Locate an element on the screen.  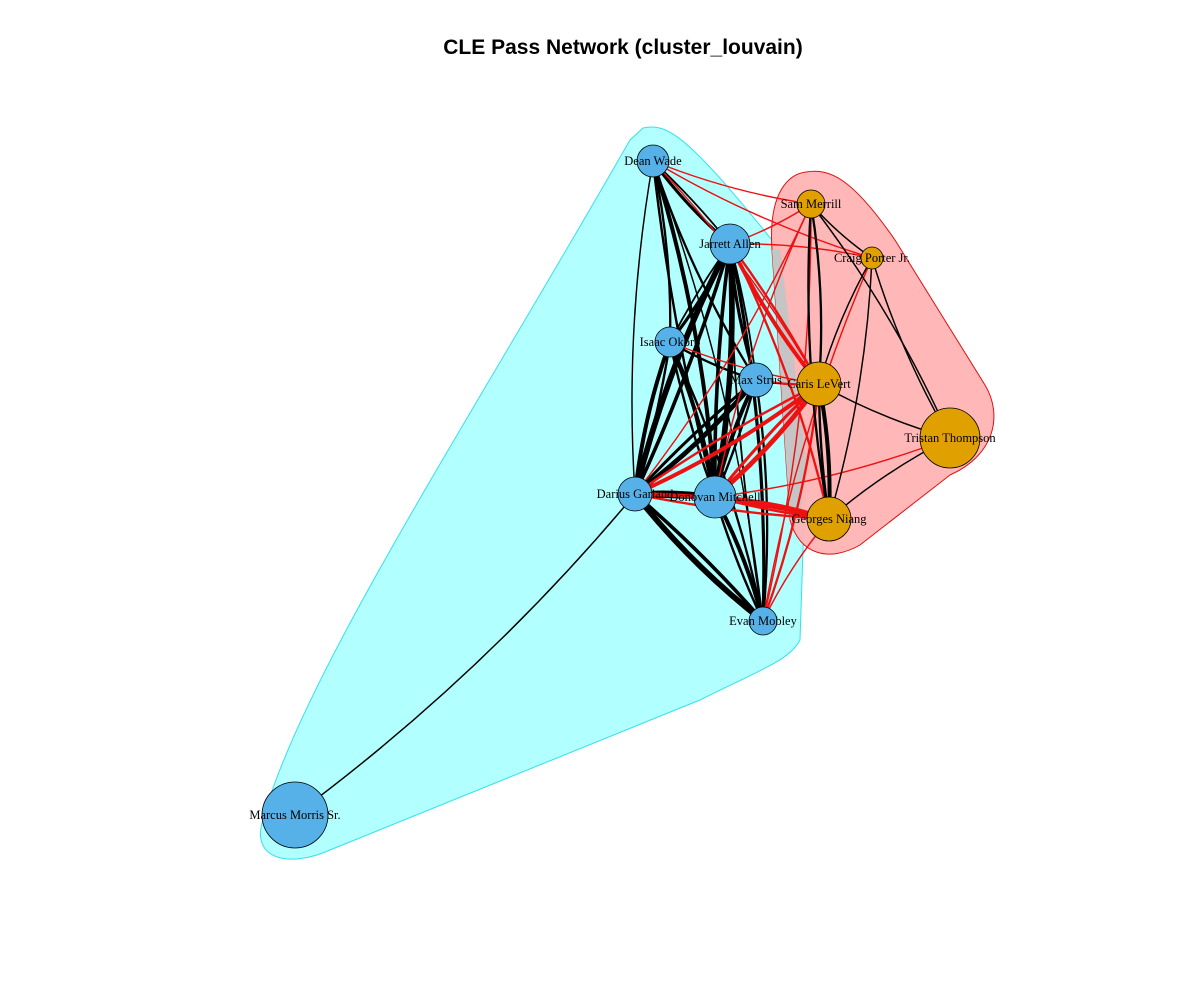
node-label-georges: Georges Niang is located at coordinates (829, 519).